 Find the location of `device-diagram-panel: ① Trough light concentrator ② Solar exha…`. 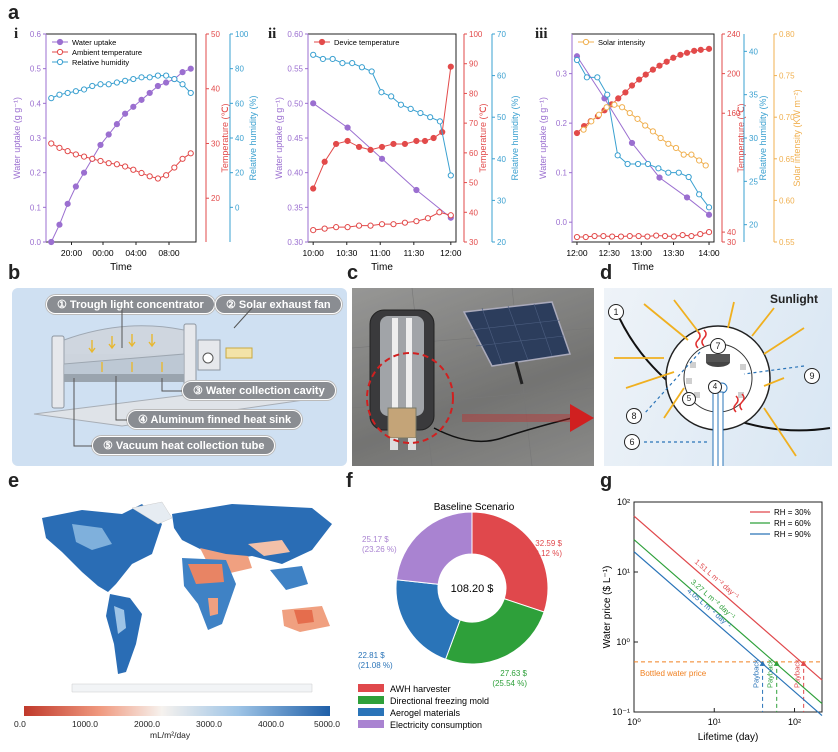

device-diagram-panel: ① Trough light concentrator ② Solar exha… is located at coordinates (179, 377).